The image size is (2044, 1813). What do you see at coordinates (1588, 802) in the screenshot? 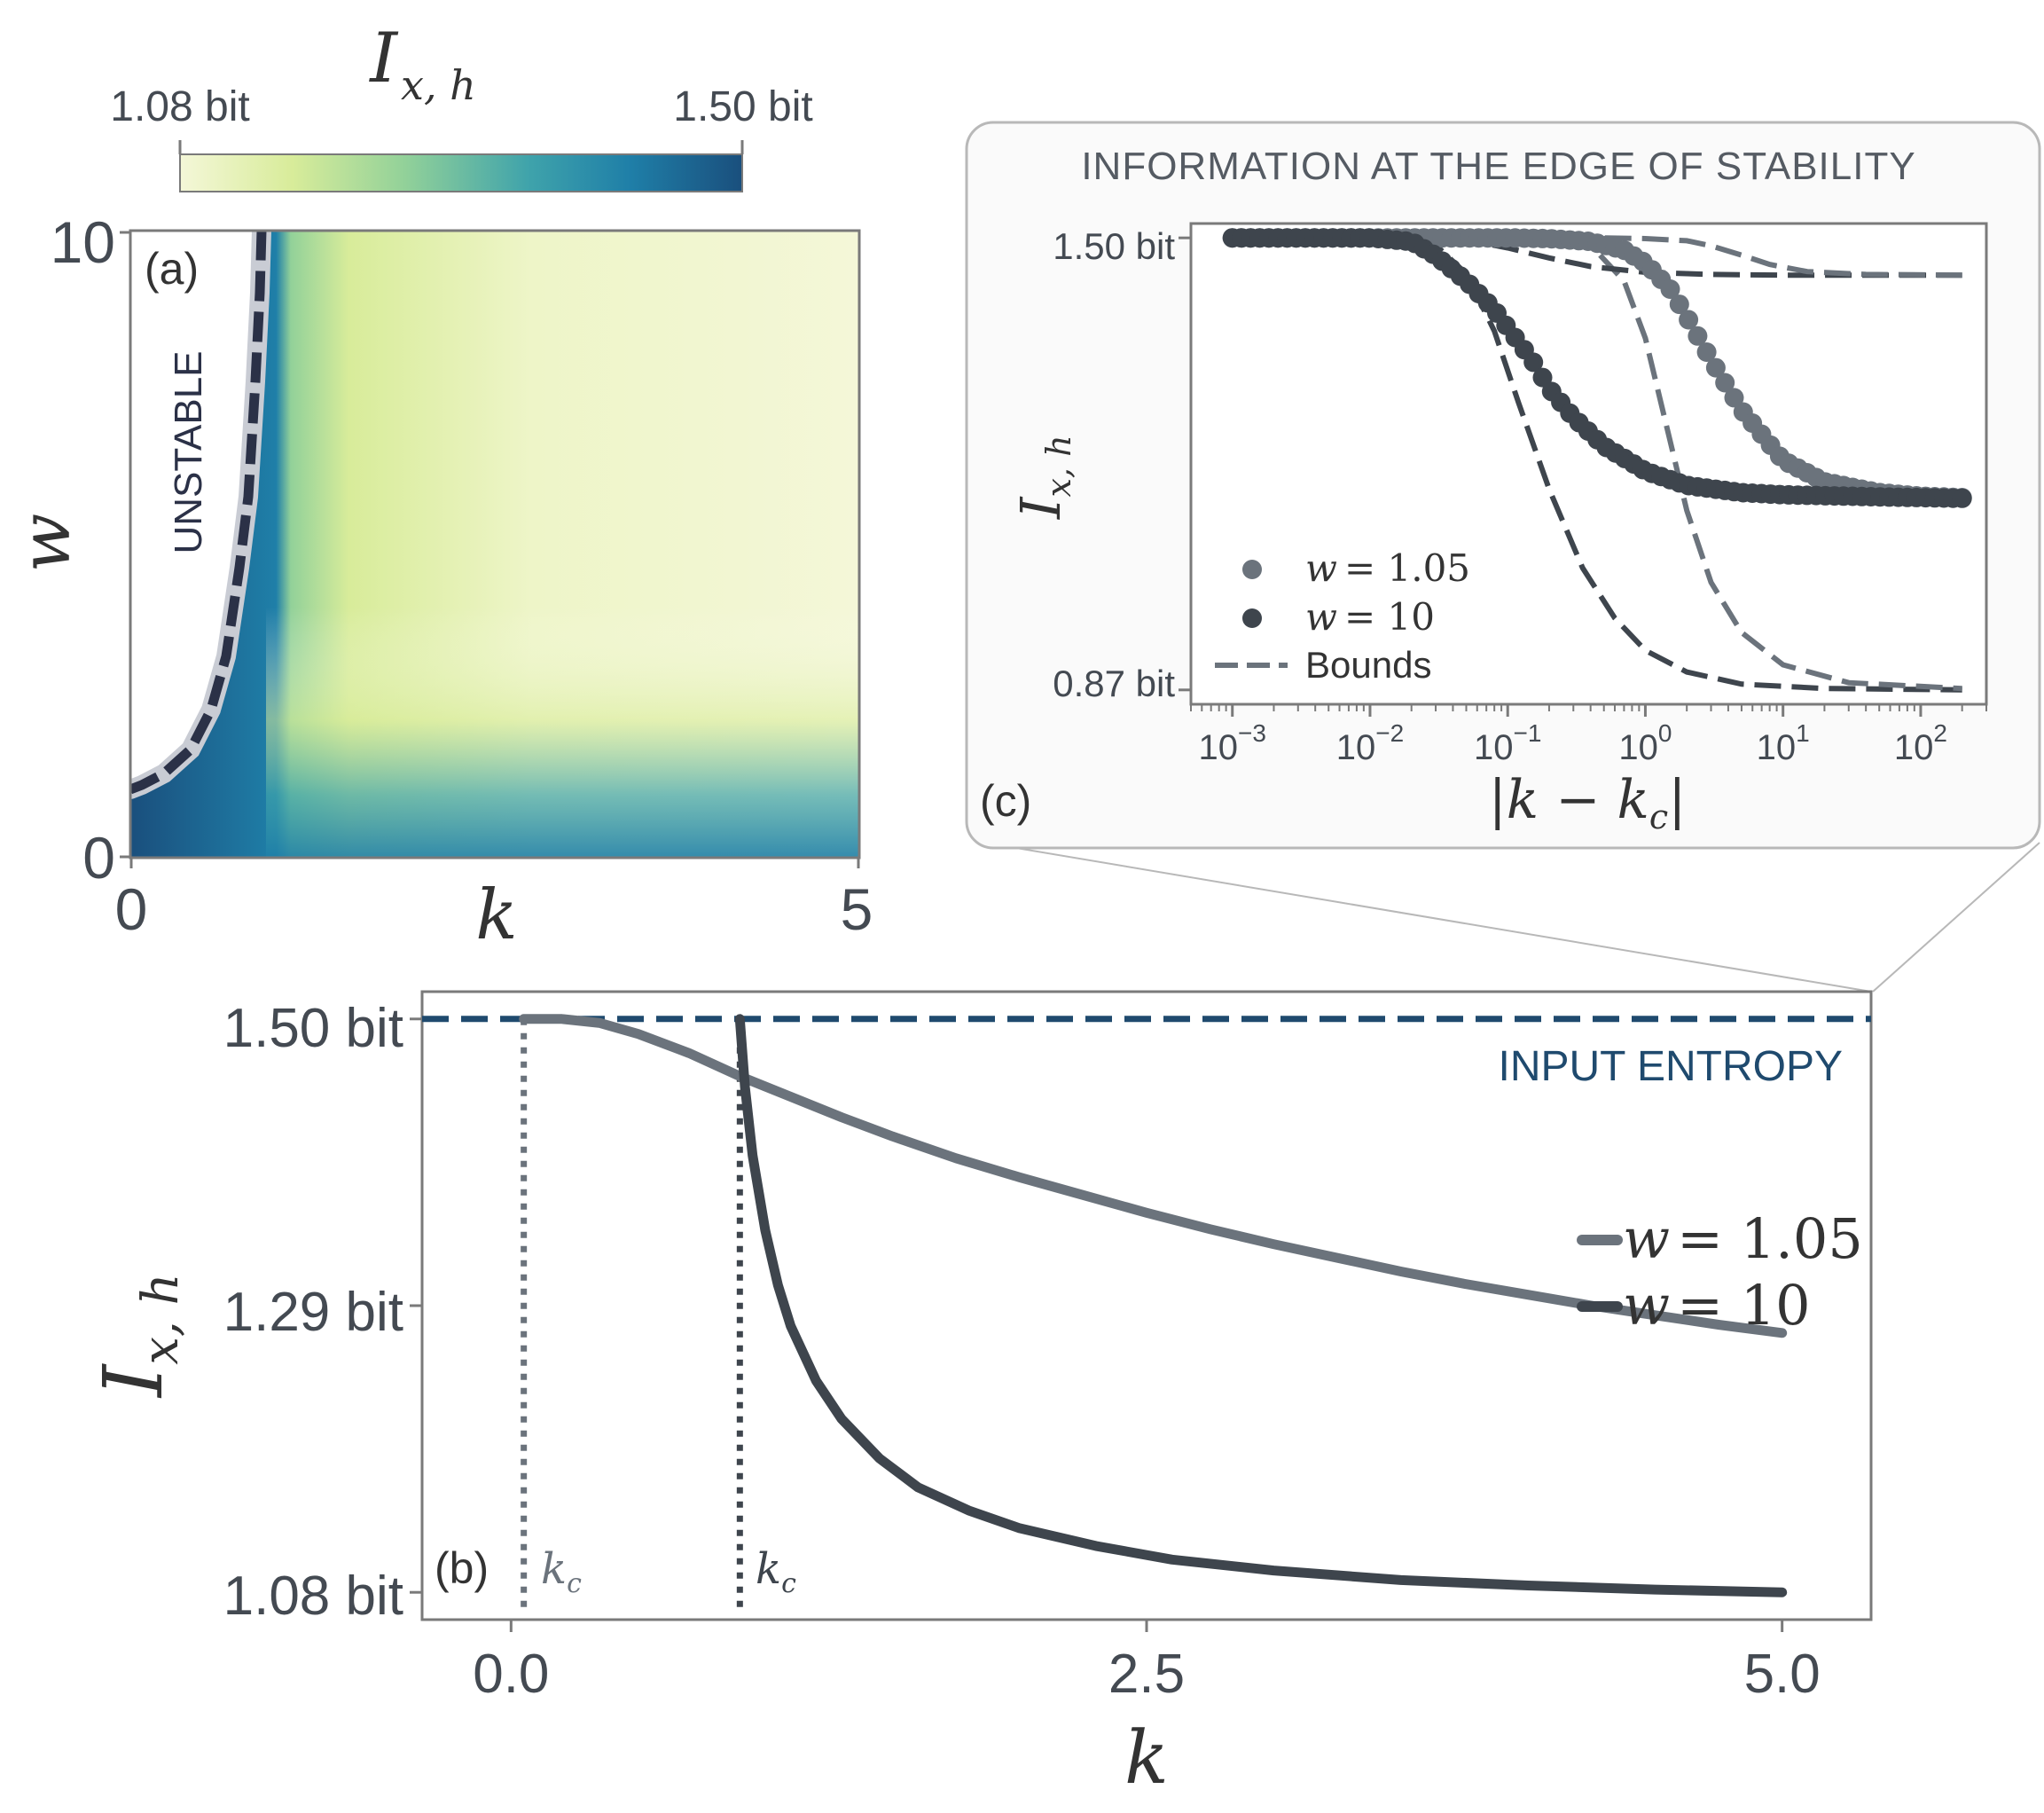
I see `panel-c-xlabel: |k − kc|` at bounding box center [1588, 802].